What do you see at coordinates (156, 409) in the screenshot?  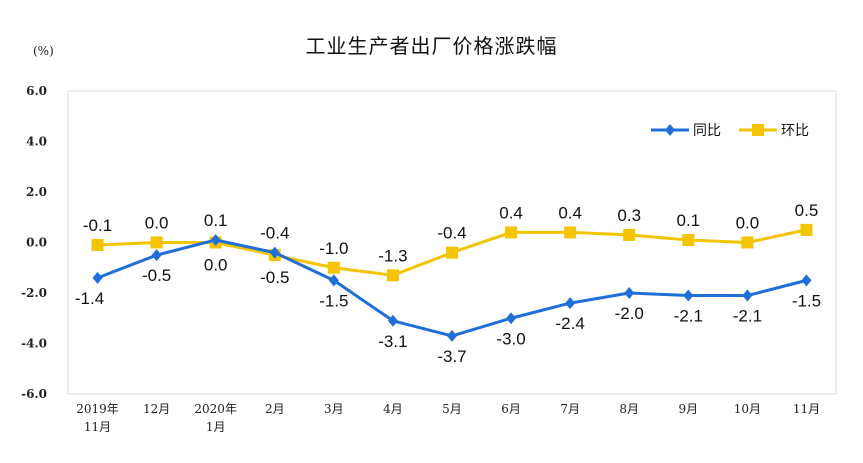 I see `x-tick-label: 12月` at bounding box center [156, 409].